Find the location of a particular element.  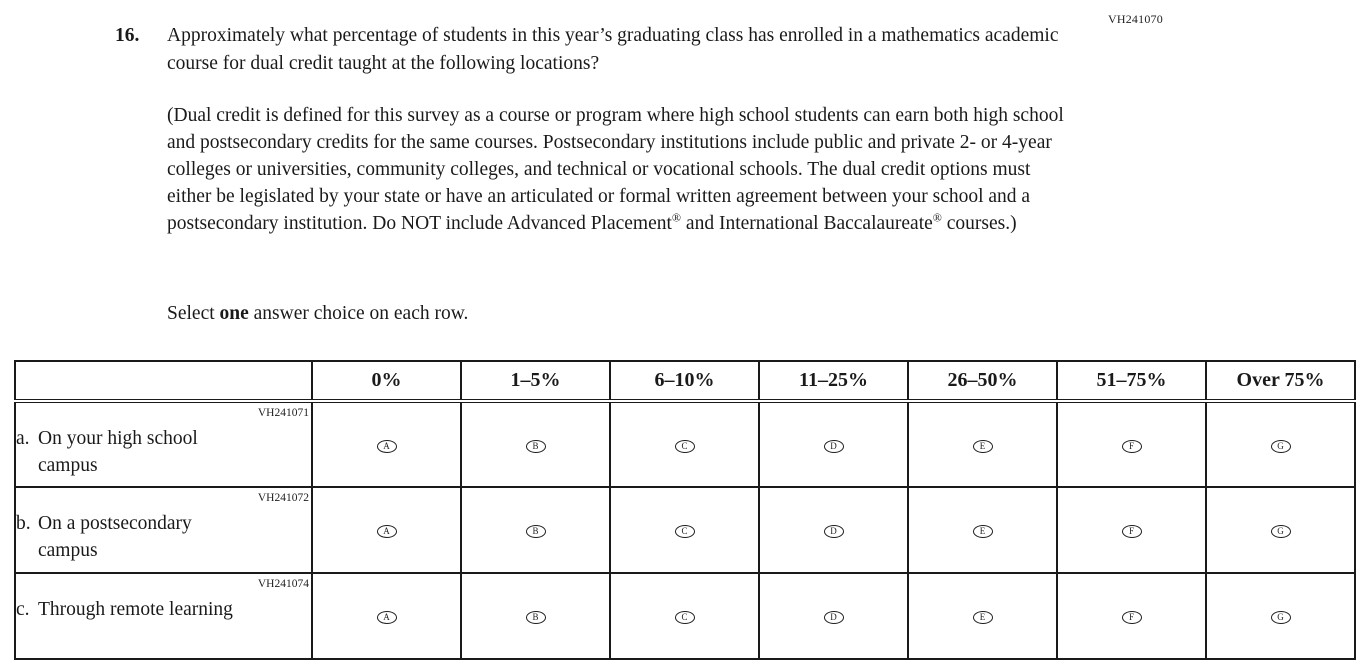

row-label-cell: VH241071 a. On your high school campus is located at coordinates (163, 444).